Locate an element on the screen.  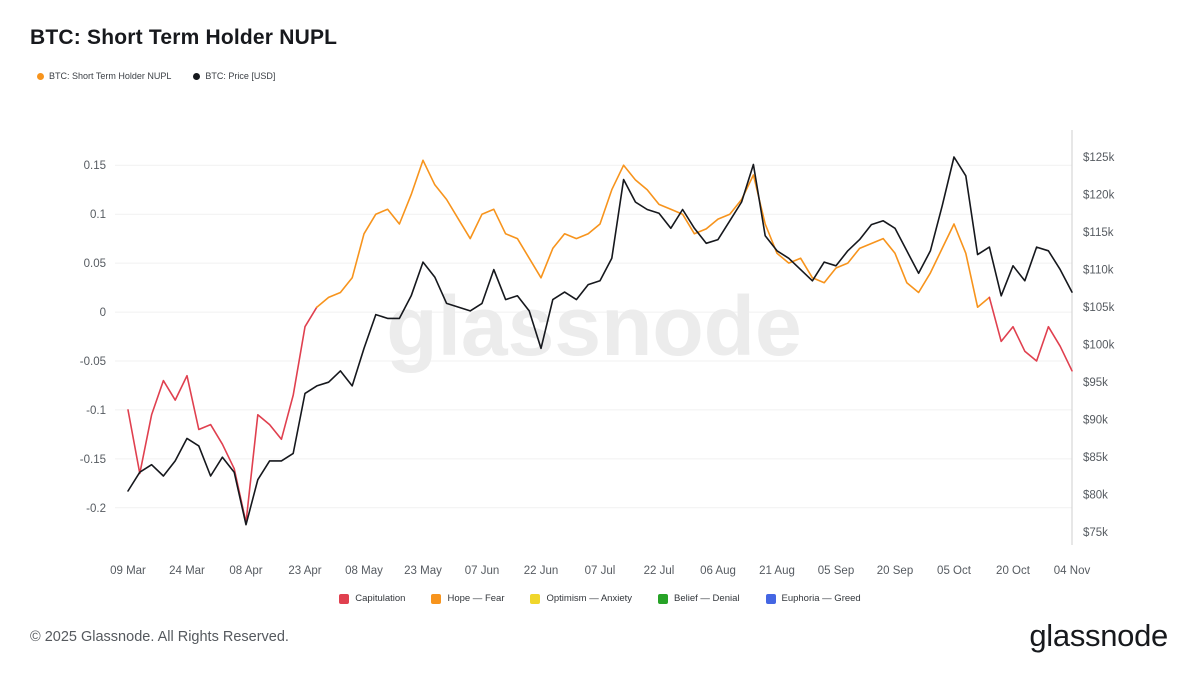
zone-legend-item-0: Capitulation is located at coordinates (372, 598).